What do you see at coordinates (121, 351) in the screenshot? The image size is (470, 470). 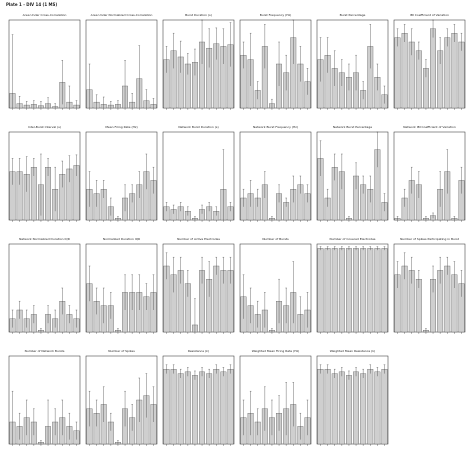 I see `chart-title: Number of Spikes` at bounding box center [121, 351].